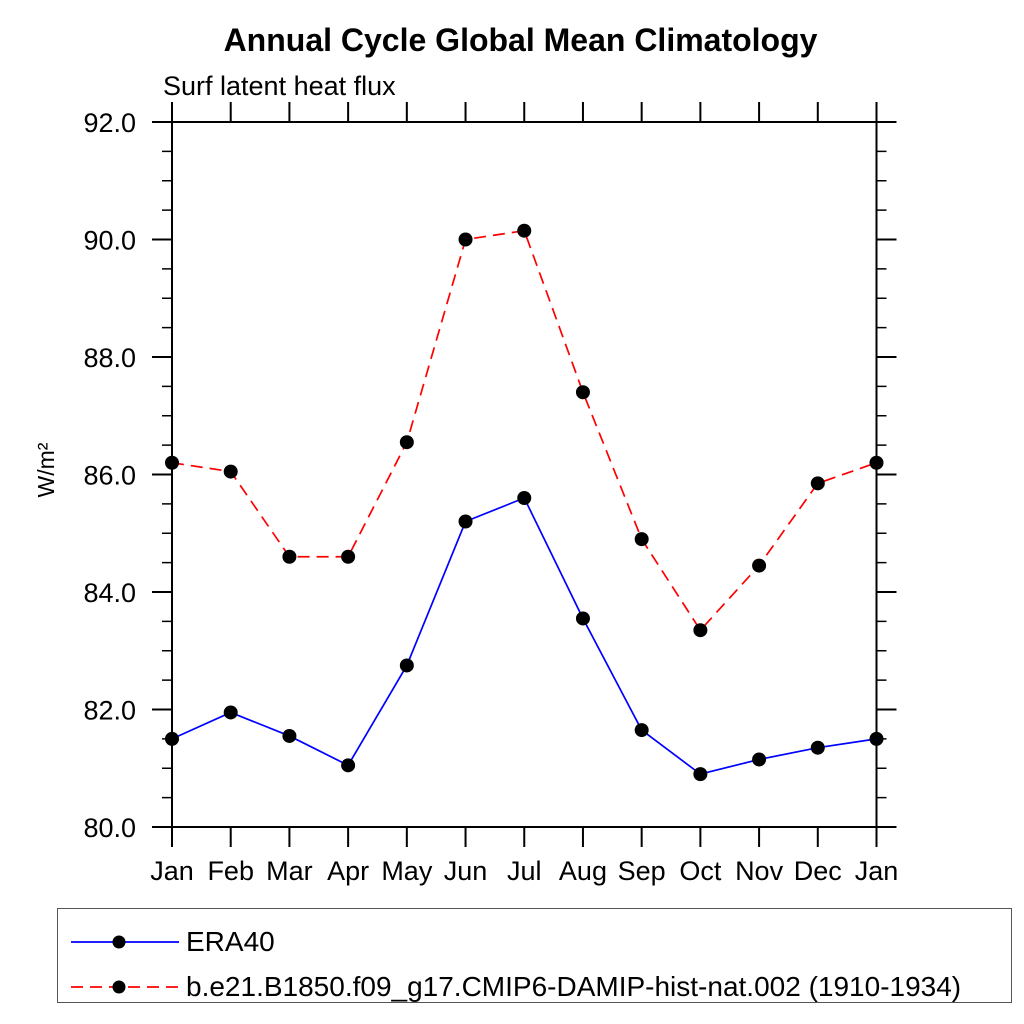  Describe the element at coordinates (700, 871) in the screenshot. I see `x-tick-label: Oct` at that location.